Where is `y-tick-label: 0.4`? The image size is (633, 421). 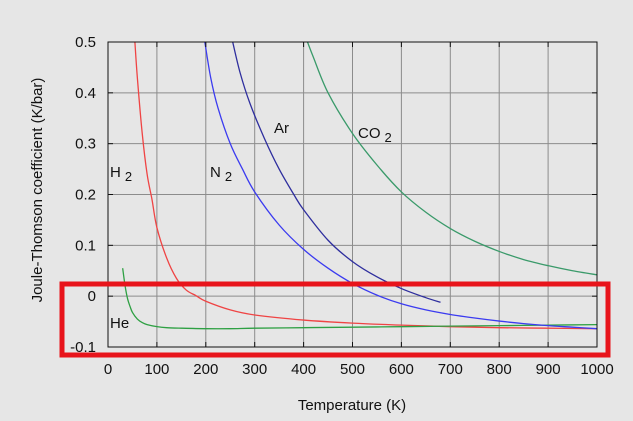 y-tick-label: 0.4 is located at coordinates (85, 93).